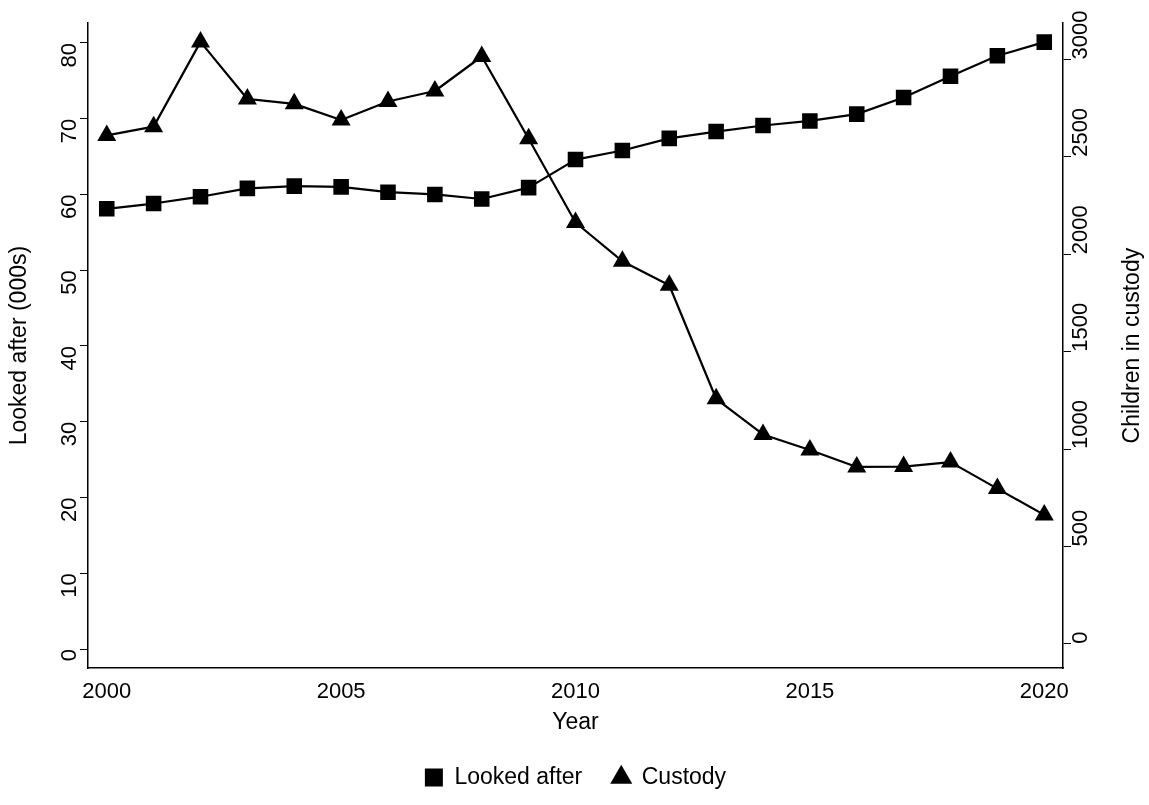  What do you see at coordinates (18, 345) in the screenshot?
I see `y-axis-title: Looked after (000s)` at bounding box center [18, 345].